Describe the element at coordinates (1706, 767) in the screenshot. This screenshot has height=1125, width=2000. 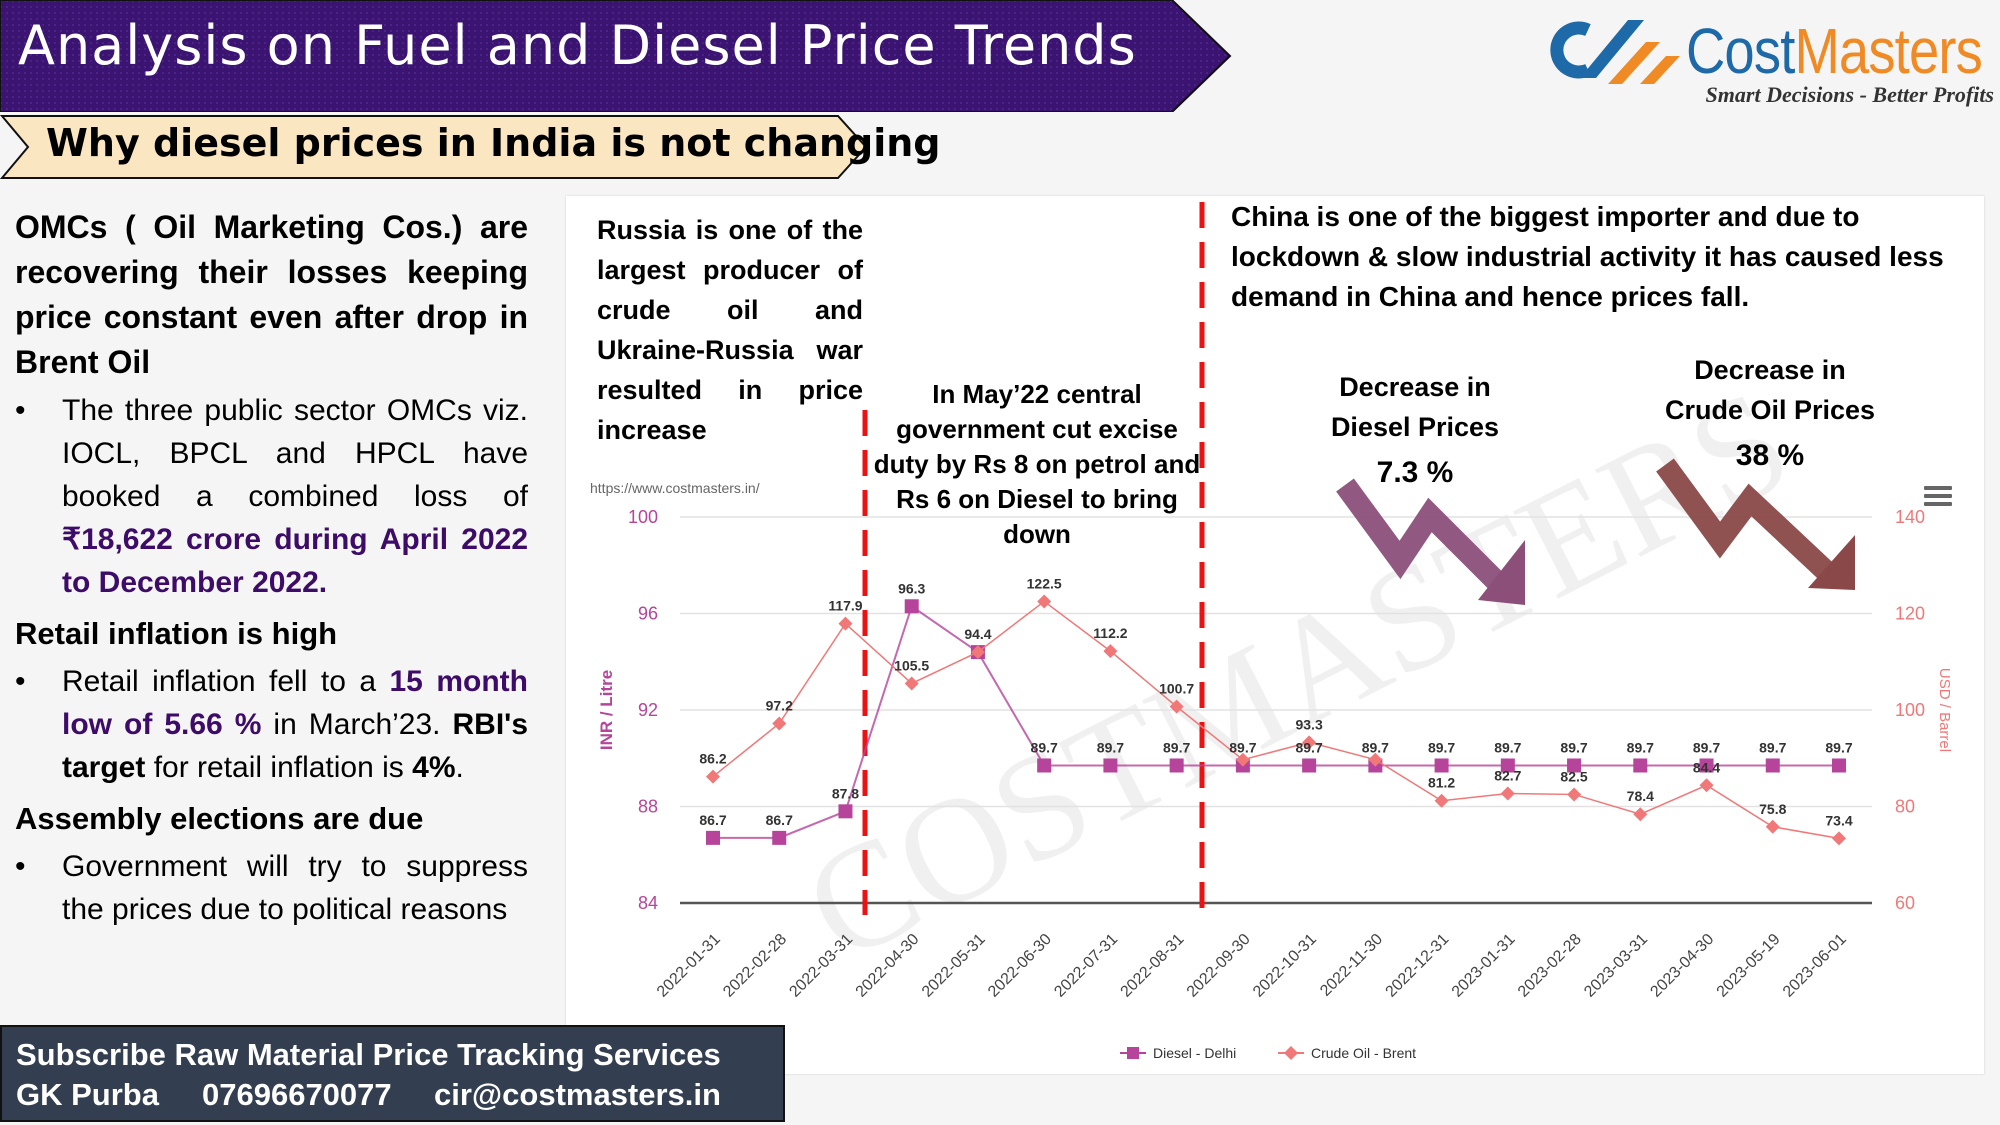
I see `data-label-crude: 84.4` at that location.